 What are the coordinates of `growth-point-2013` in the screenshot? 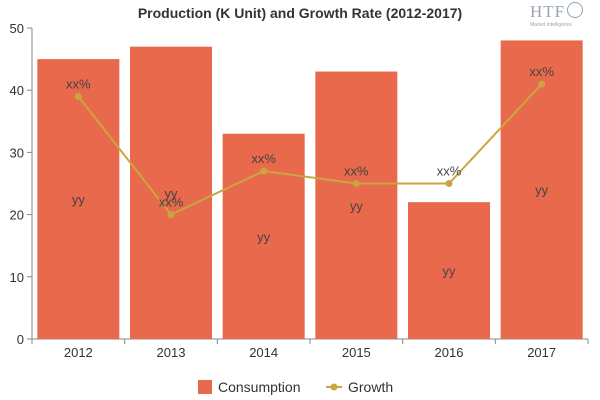 It's located at (171, 215).